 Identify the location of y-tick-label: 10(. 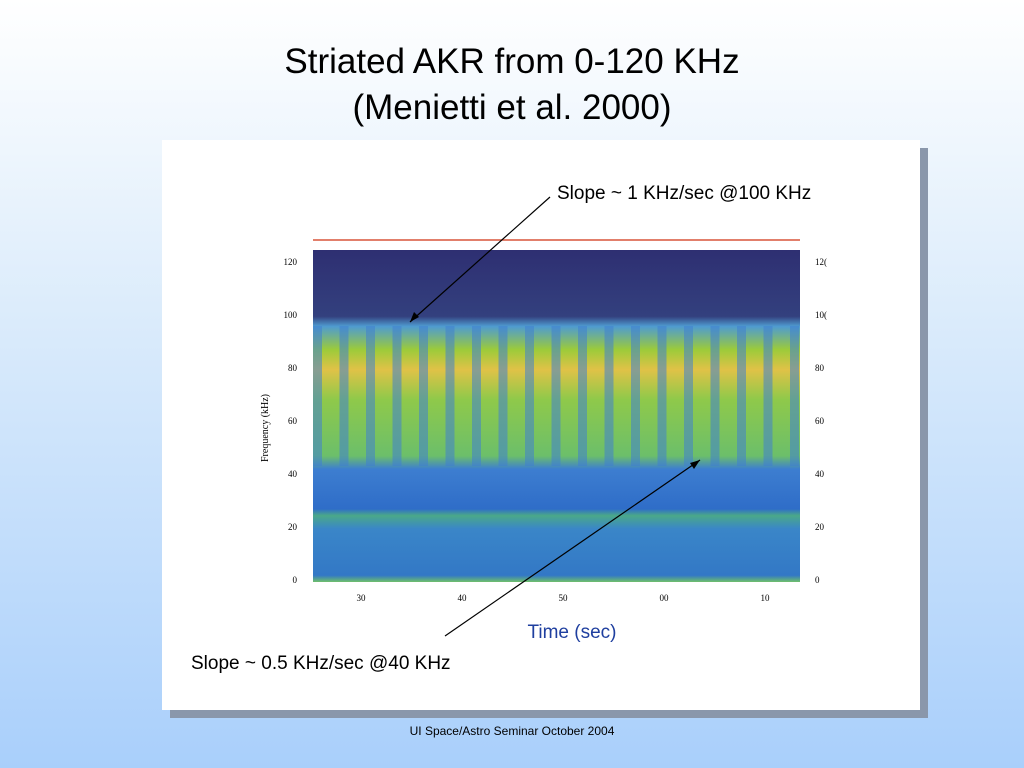
(821, 315).